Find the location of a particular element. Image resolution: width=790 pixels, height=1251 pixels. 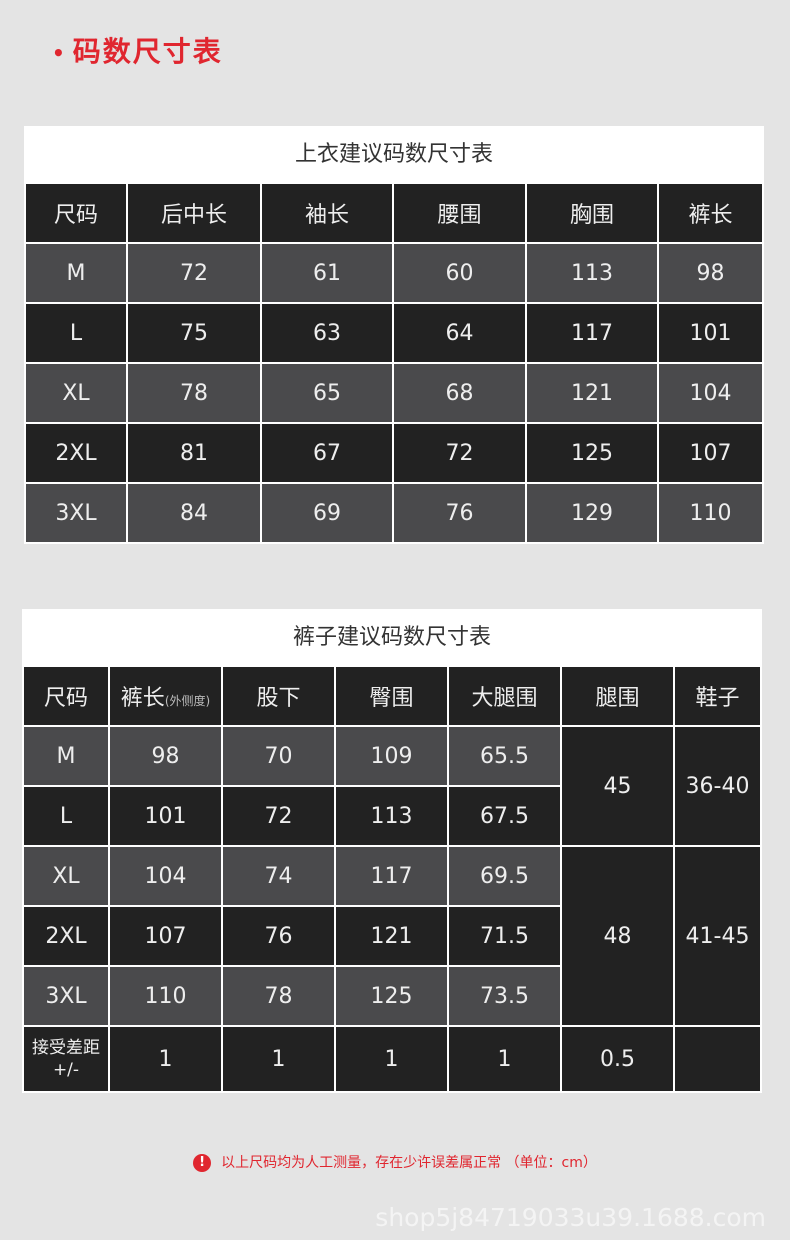

header-row: 尺码 裤长(外侧度) 股下 臀围 大腿围 腿围 鞋子 is located at coordinates (392, 696).